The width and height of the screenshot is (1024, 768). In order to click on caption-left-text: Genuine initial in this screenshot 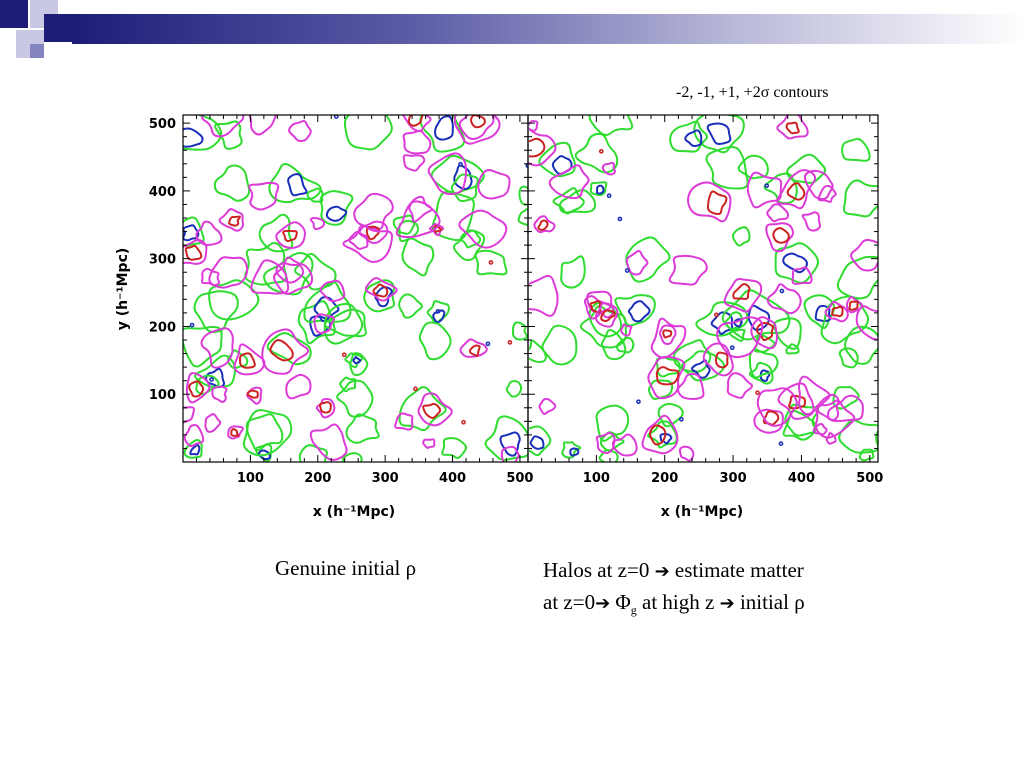, I will do `click(340, 568)`.